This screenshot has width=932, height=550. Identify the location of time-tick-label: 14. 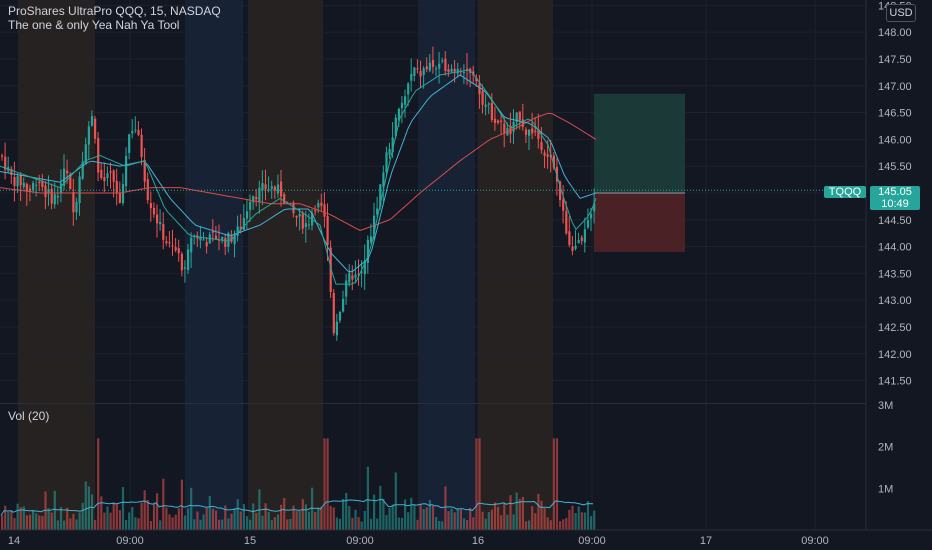
(14, 541).